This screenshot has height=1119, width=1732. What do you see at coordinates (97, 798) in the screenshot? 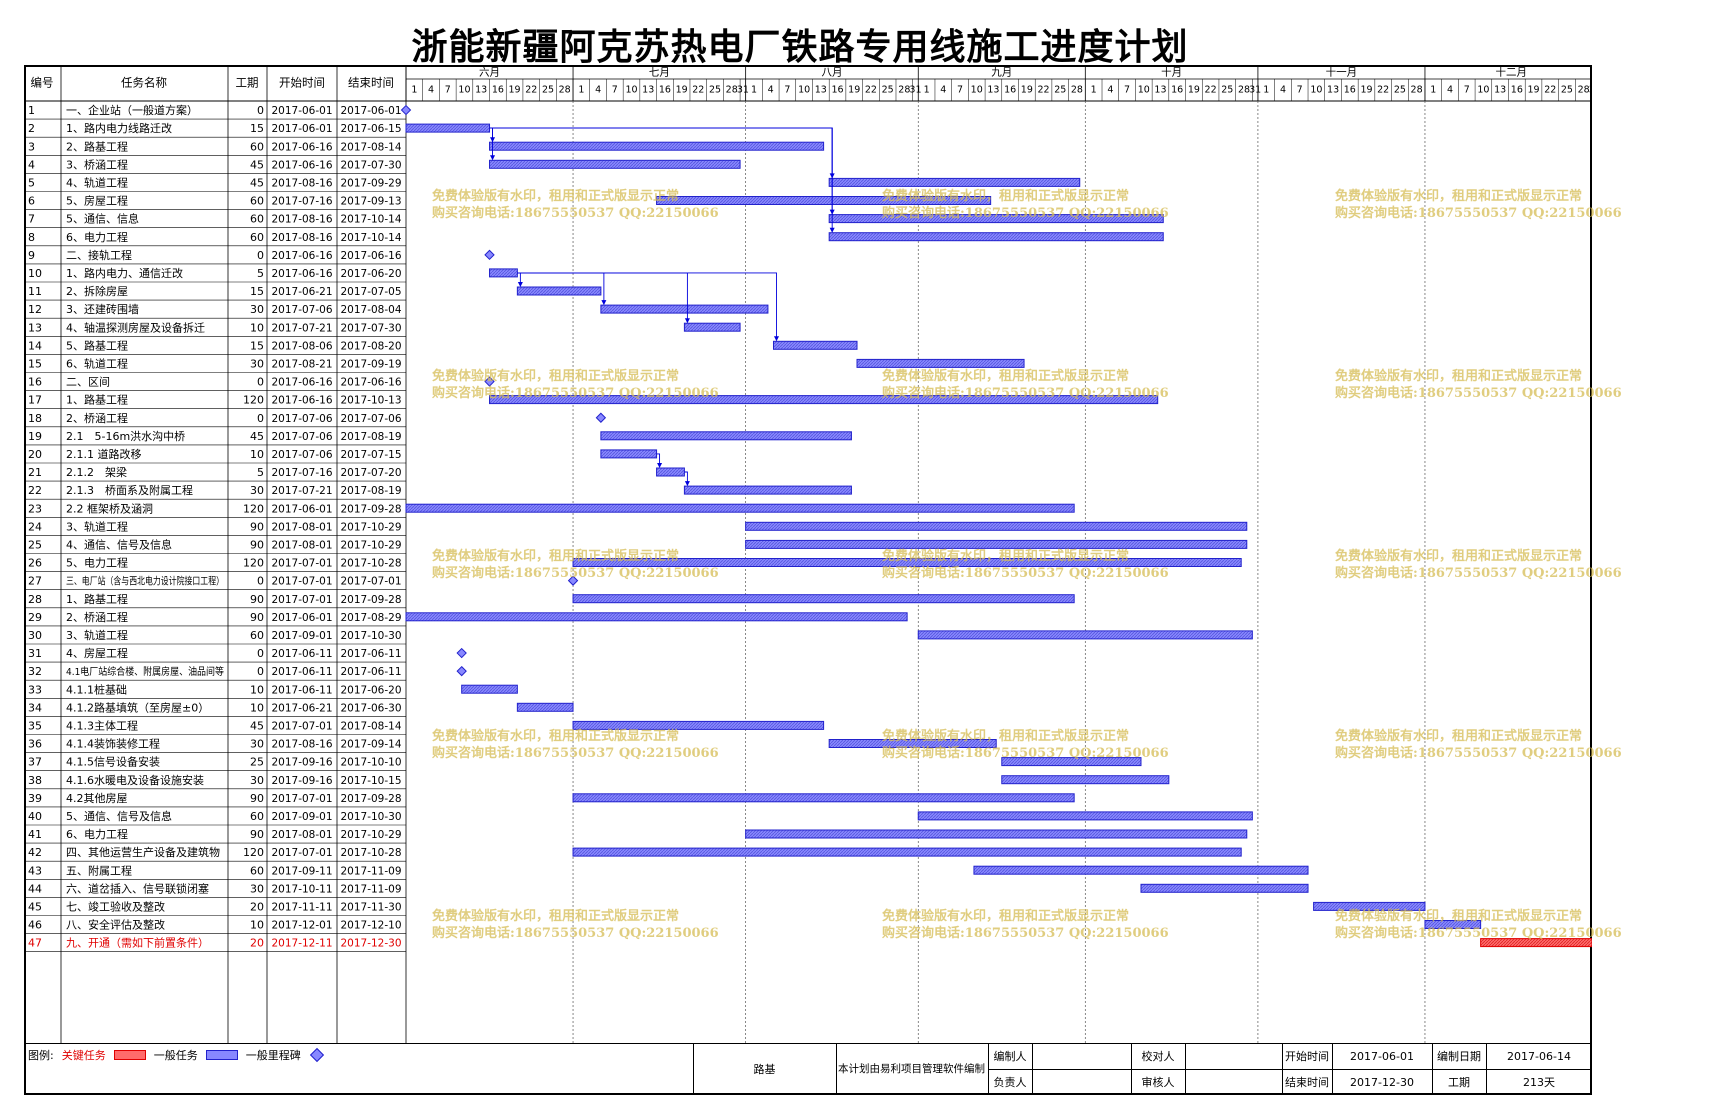
I see `task-name: 4.2其他房屋` at bounding box center [97, 798].